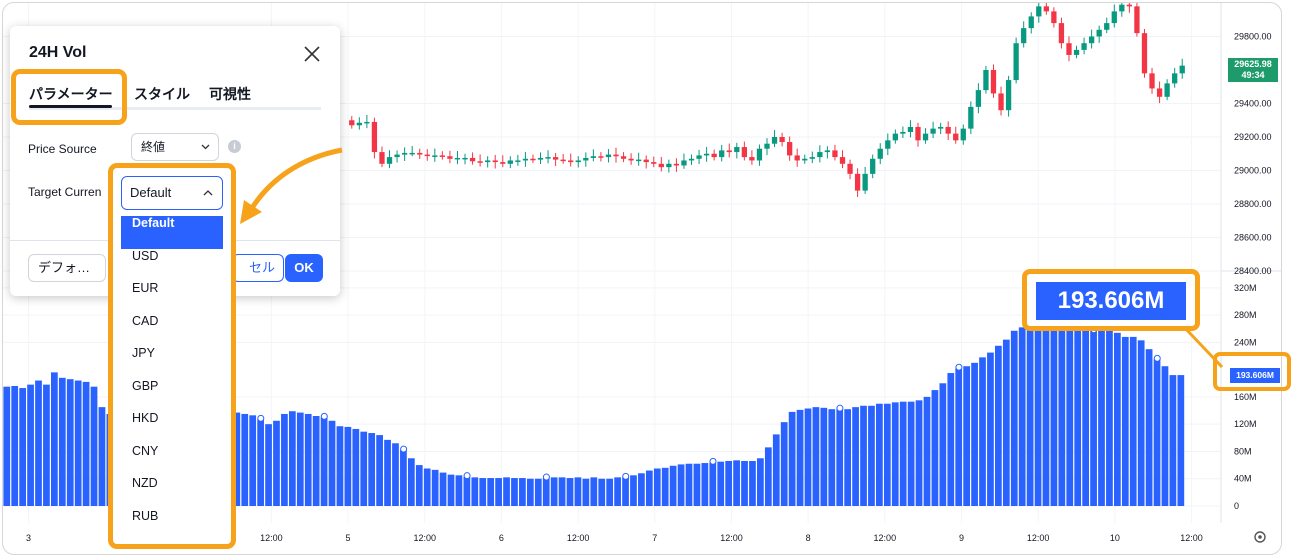 The height and width of the screenshot is (557, 1300). Describe the element at coordinates (71, 94) in the screenshot. I see `tab-parameters: パラメーター` at that location.